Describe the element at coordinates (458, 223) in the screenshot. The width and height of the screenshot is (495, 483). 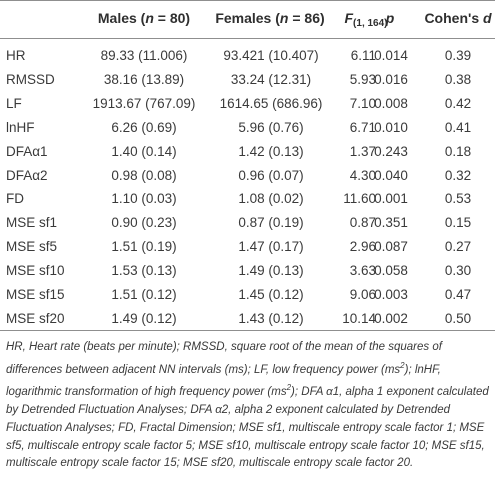
I see `cohens-d-value: 0.15` at that location.